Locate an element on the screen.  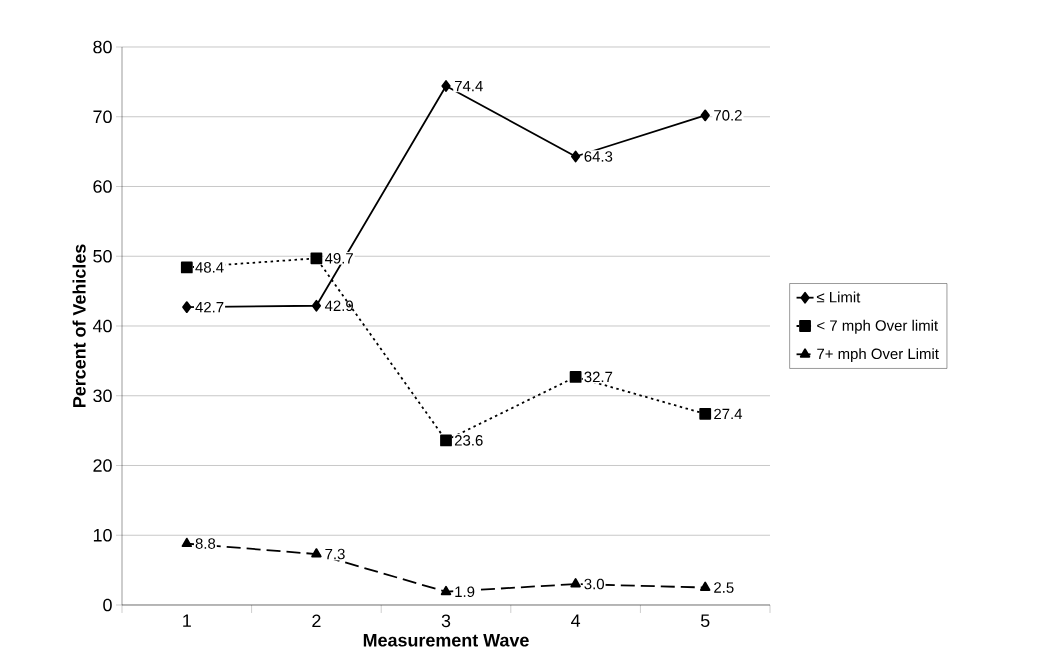
x-axis-title: Measurement Wave is located at coordinates (446, 640).